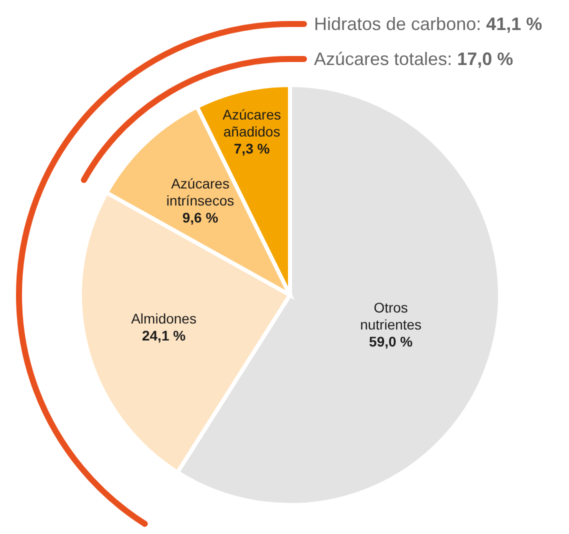  What do you see at coordinates (200, 218) in the screenshot?
I see `data-label: 9,6 %` at bounding box center [200, 218].